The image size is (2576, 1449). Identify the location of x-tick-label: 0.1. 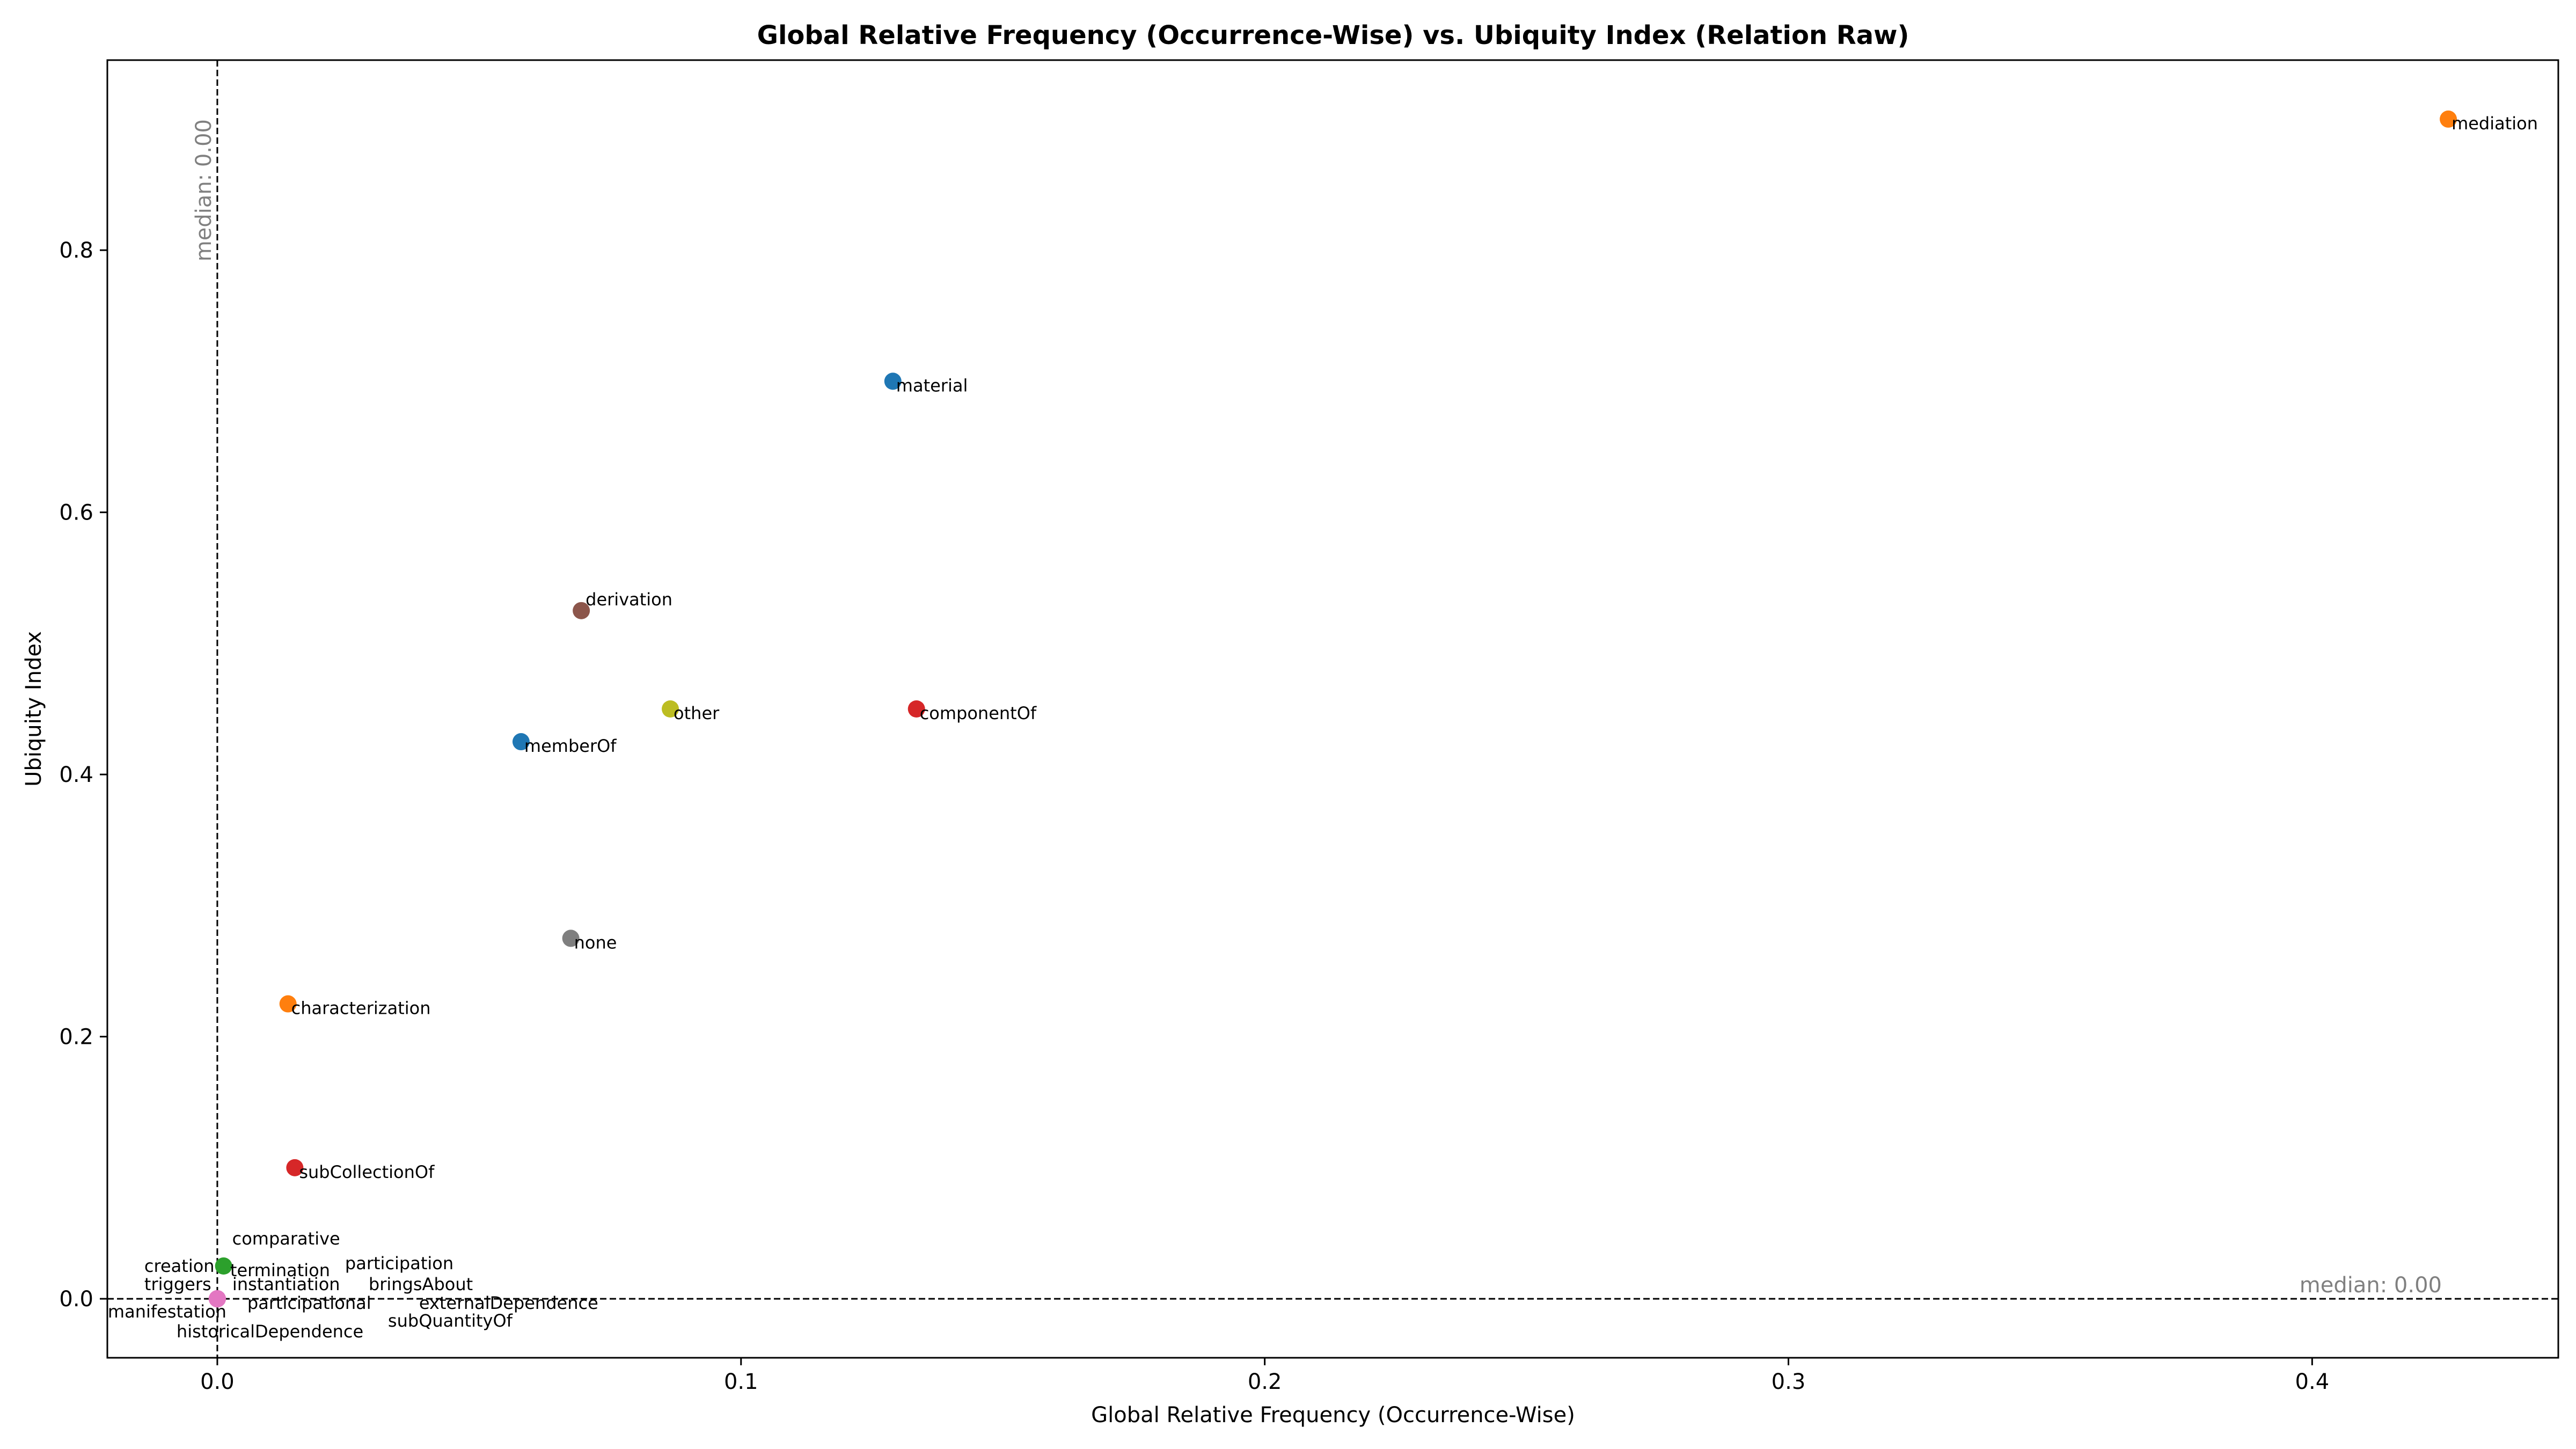
(741, 1382).